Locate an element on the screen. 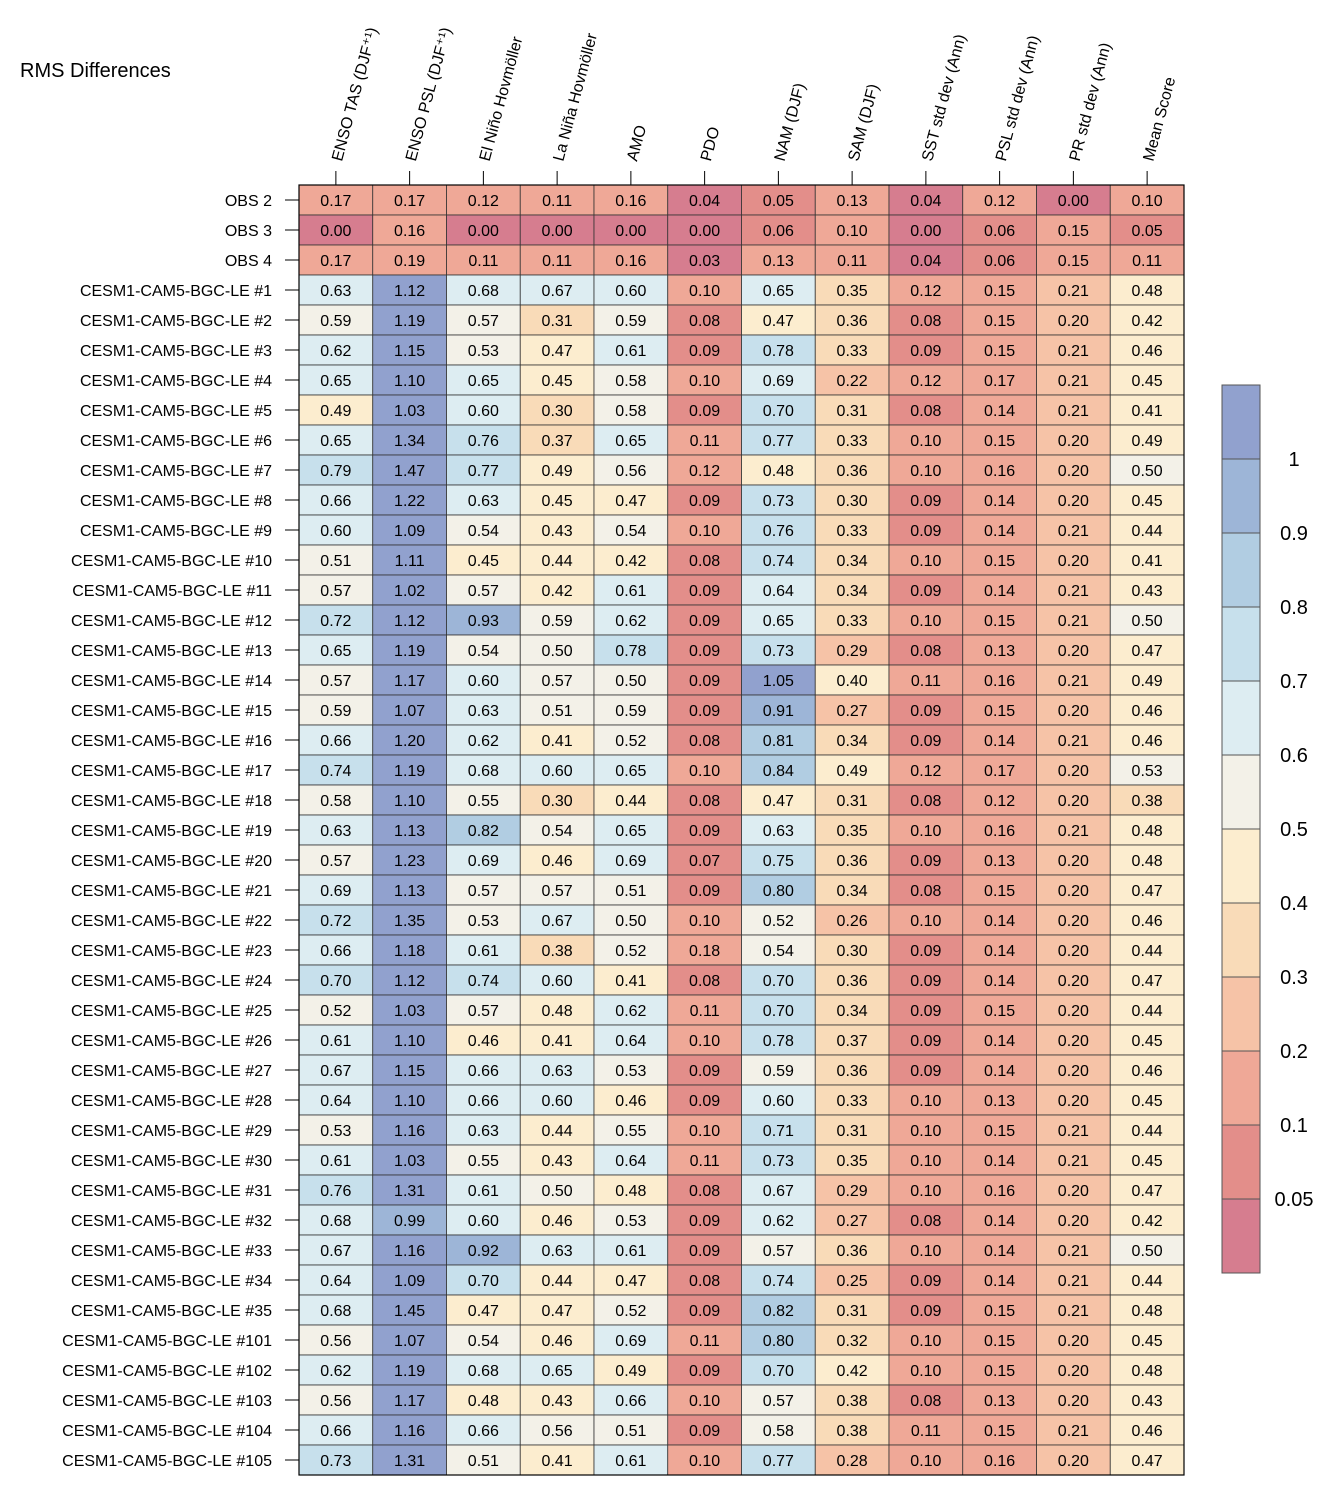  row-label: CESM1-CAM5-BGC-LE #102 is located at coordinates (167, 1371).